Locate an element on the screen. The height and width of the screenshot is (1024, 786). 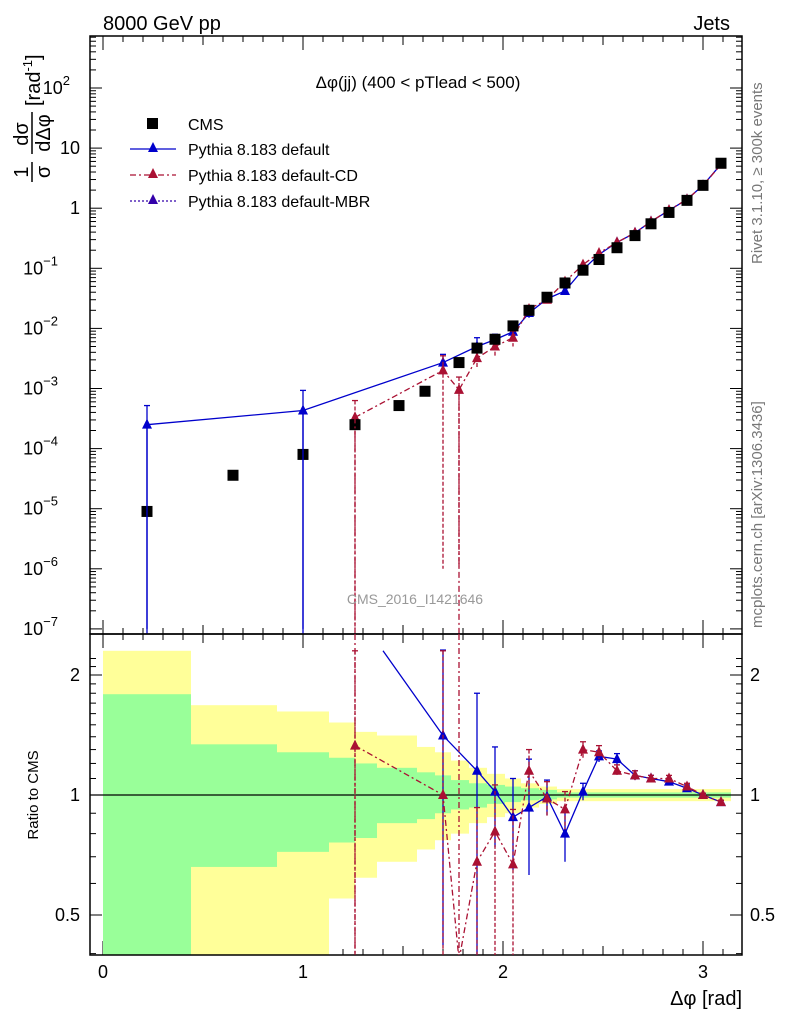
y-tick-label: 10 is located at coordinates (70, 148).